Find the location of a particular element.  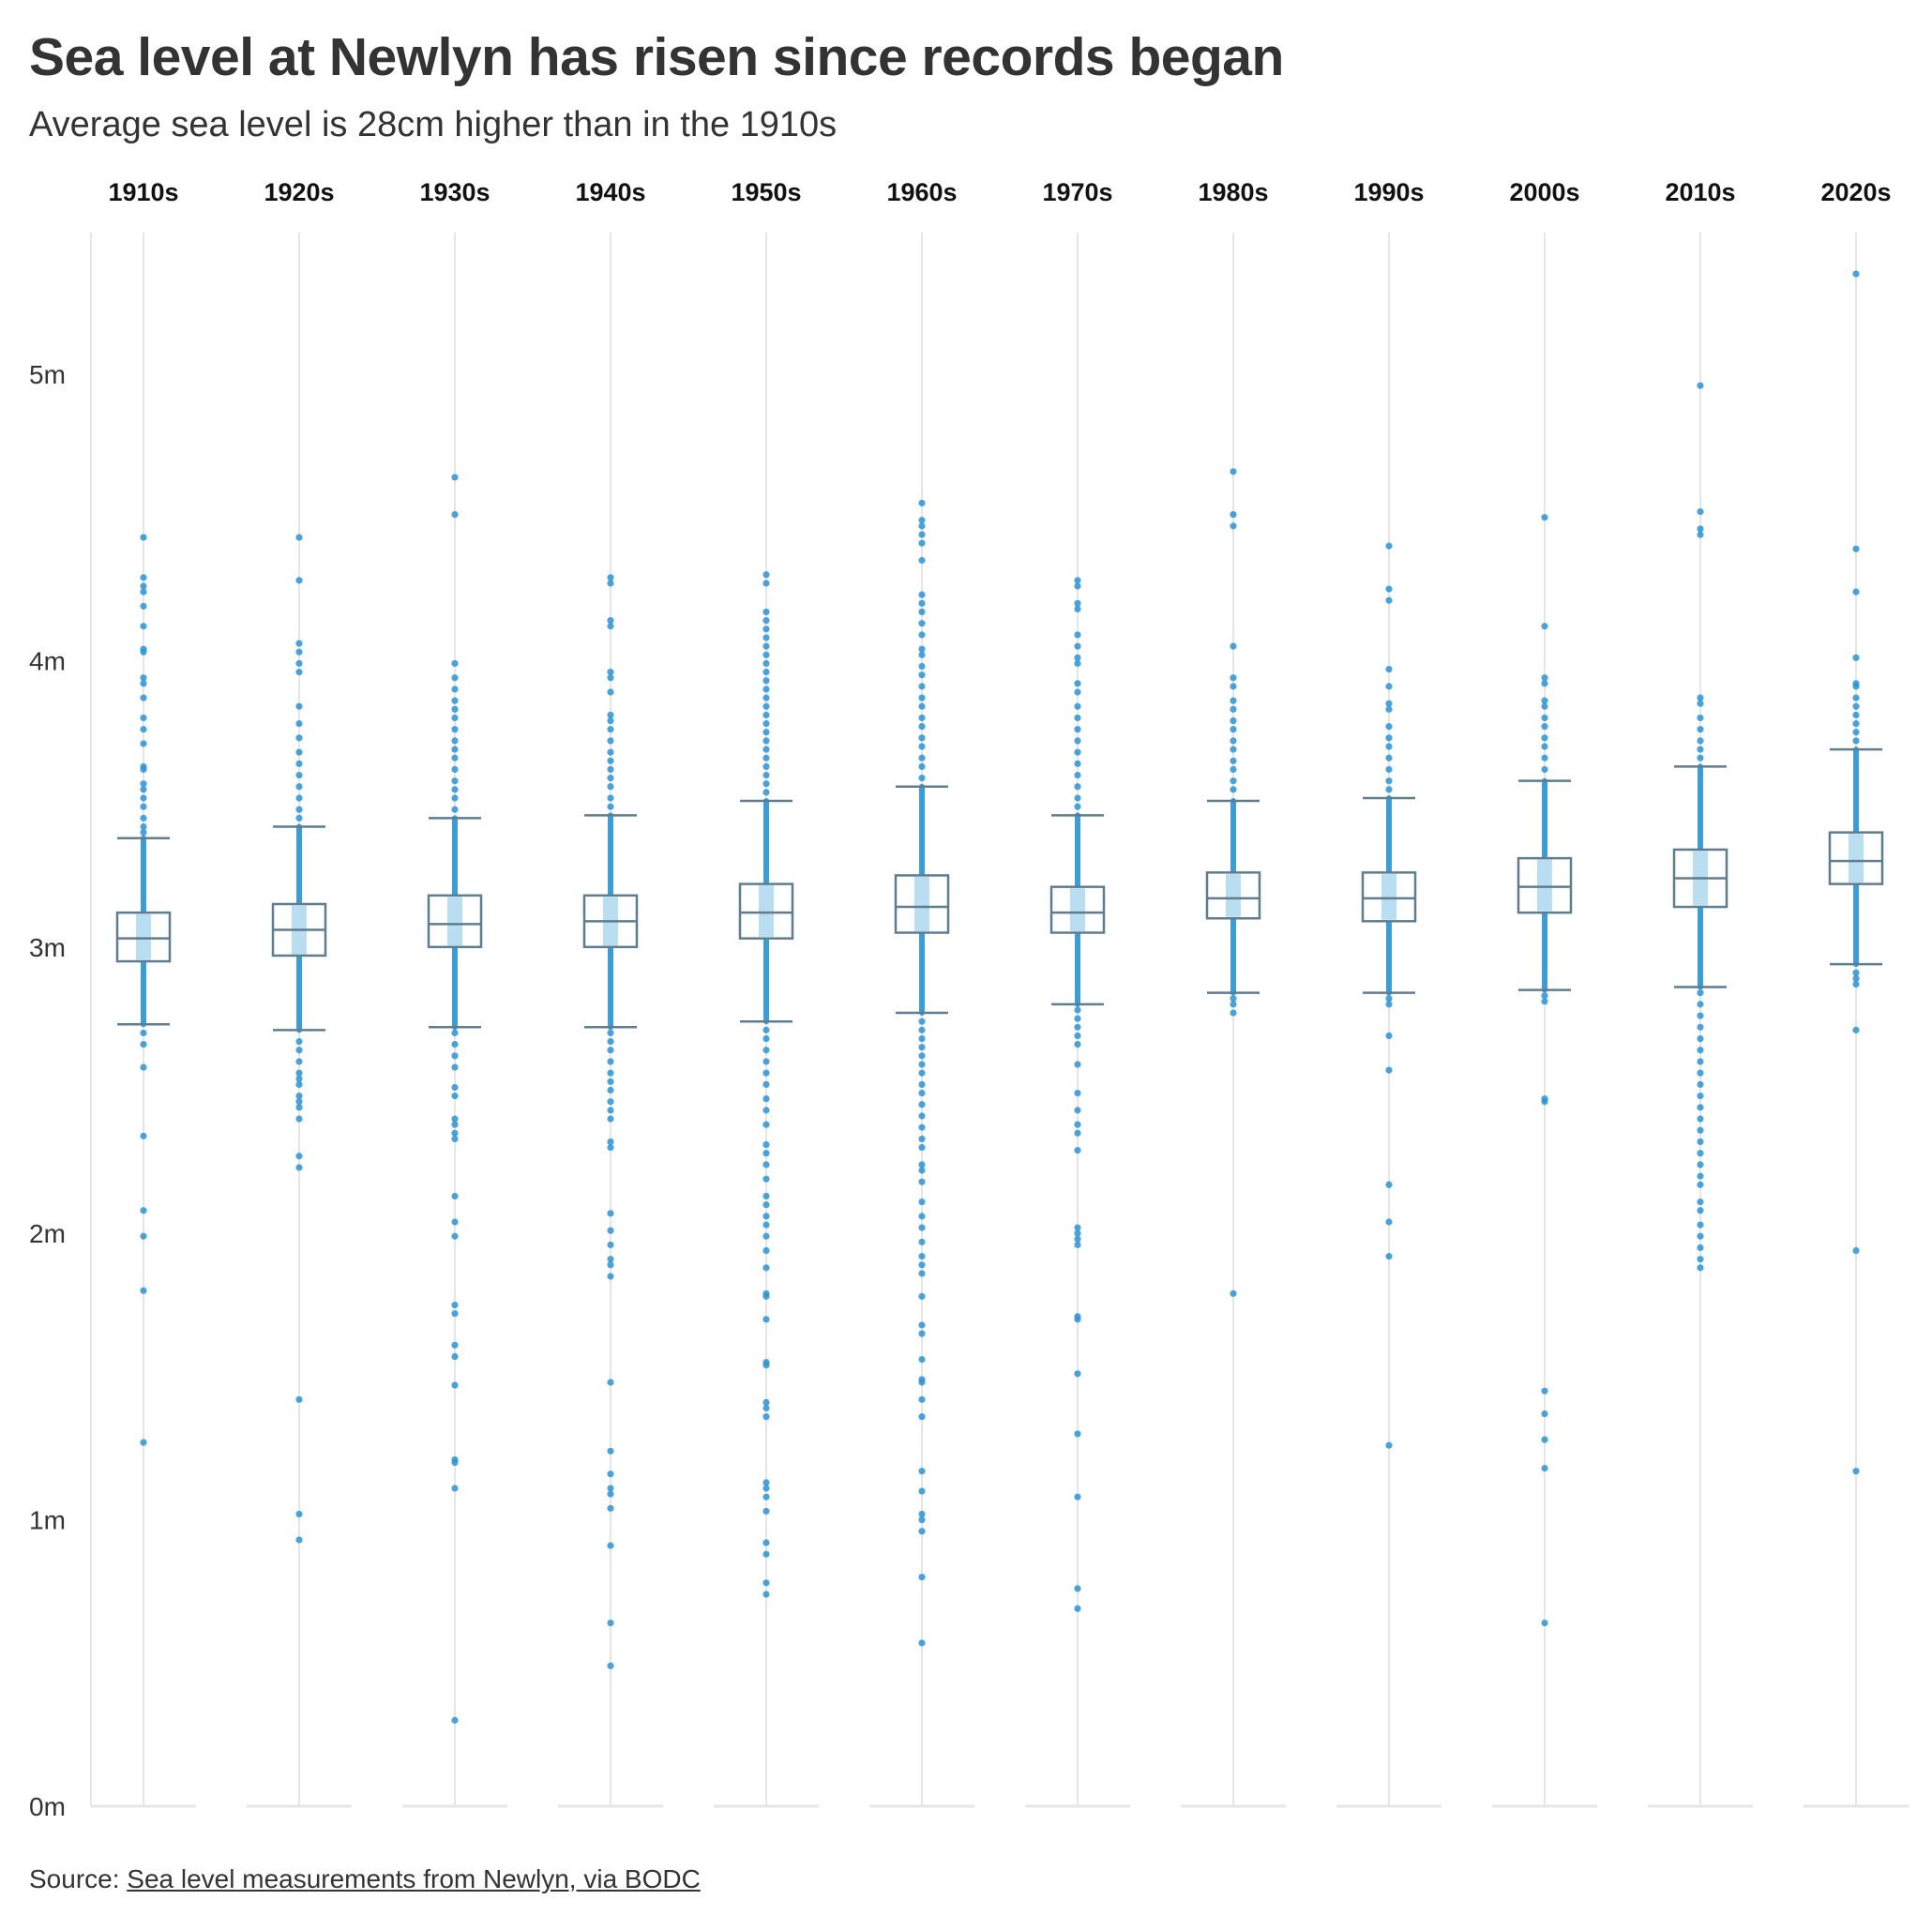

box-1920s is located at coordinates (299, 928).